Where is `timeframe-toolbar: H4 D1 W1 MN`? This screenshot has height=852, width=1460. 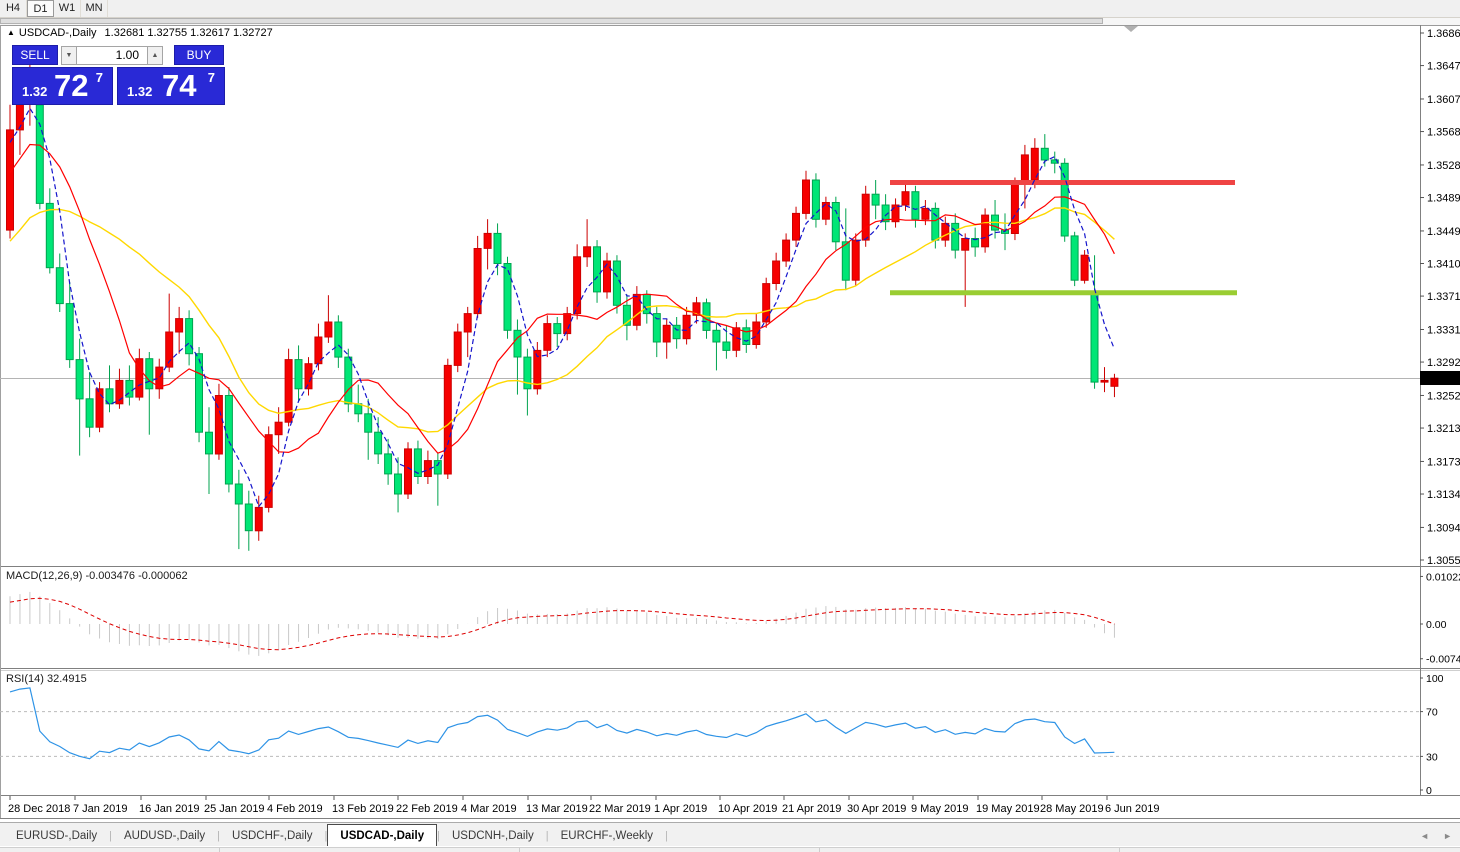
timeframe-toolbar: H4 D1 W1 MN is located at coordinates (730, 9).